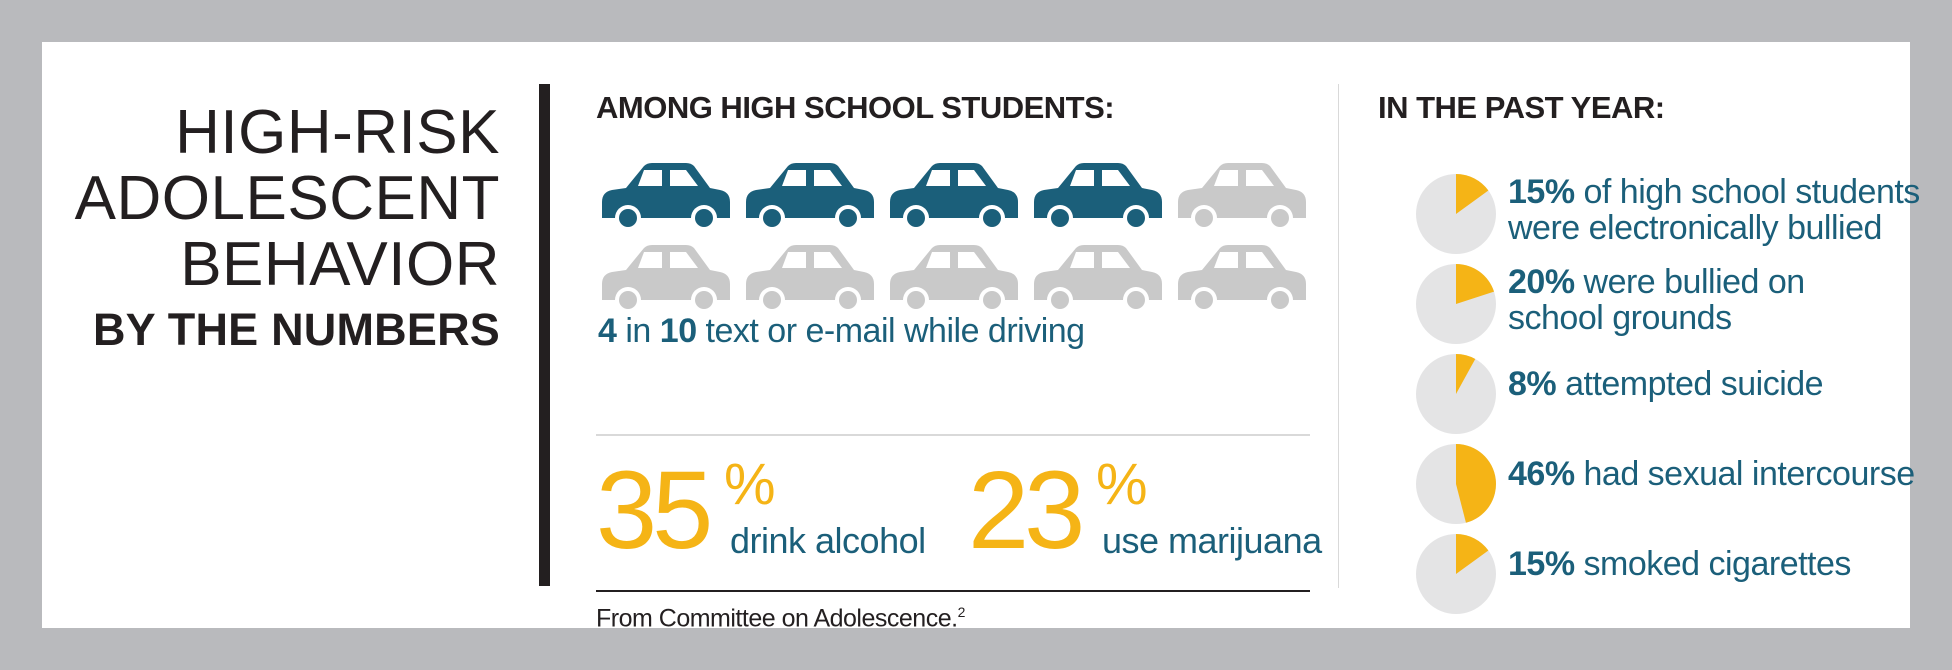 The image size is (1952, 670). I want to click on pie-label: 20% were bullied on school grounds, so click(1656, 300).